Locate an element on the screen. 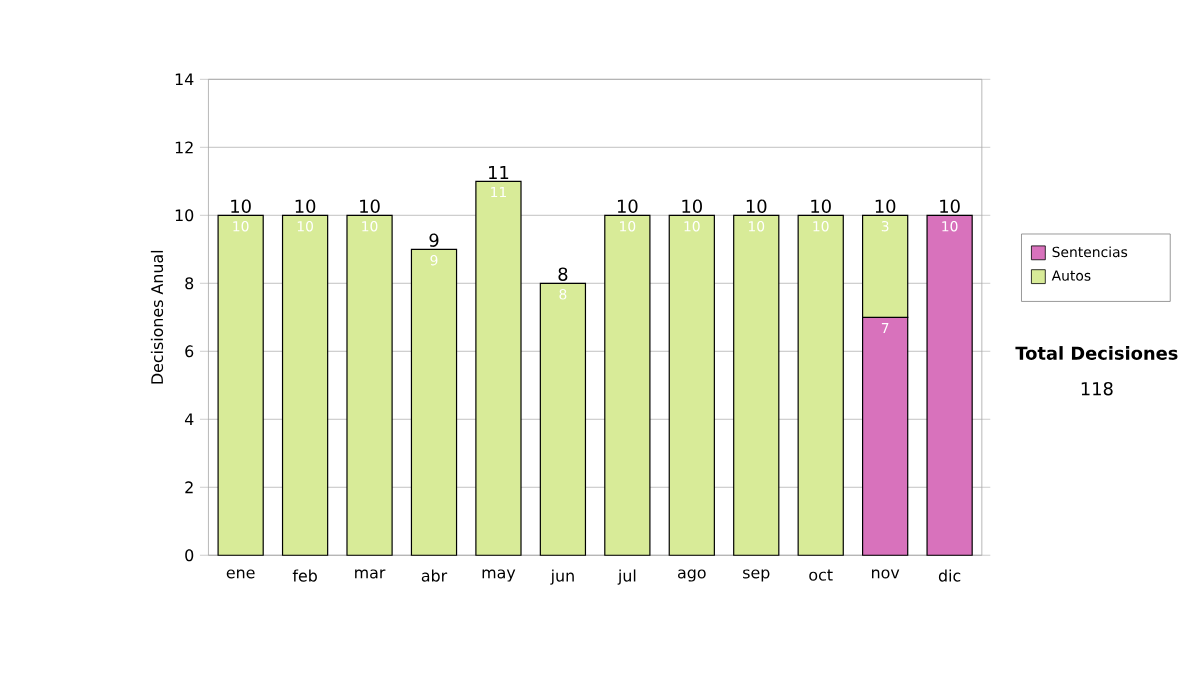  total-label: 11 is located at coordinates (499, 172).